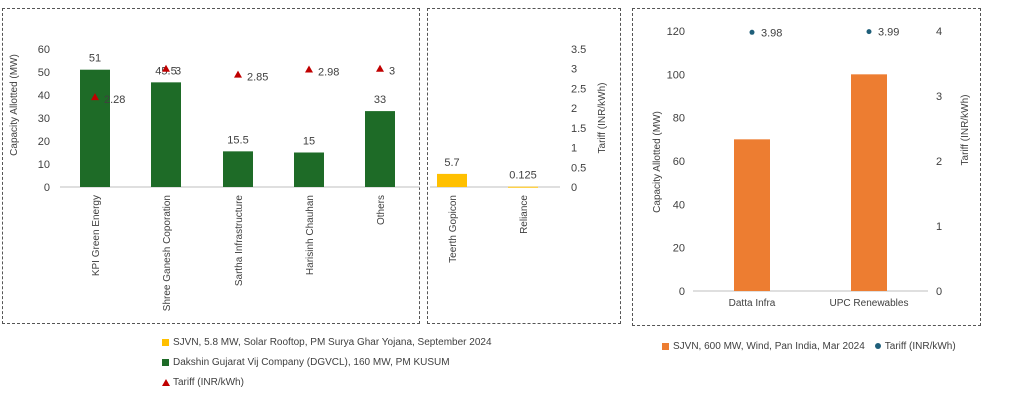  What do you see at coordinates (578, 129) in the screenshot?
I see `chart2-y2tick: 1.5` at bounding box center [578, 129].